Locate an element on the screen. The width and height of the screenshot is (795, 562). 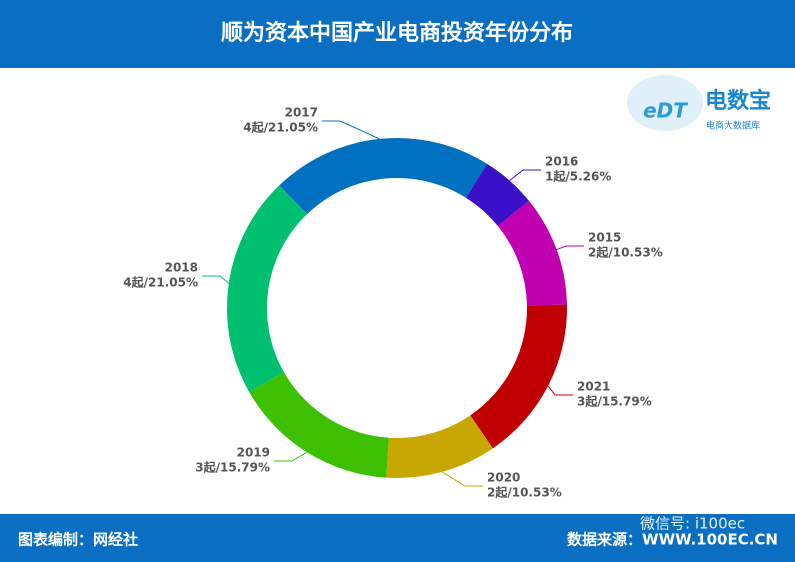
value-label: 1起/5.26% is located at coordinates (578, 176).